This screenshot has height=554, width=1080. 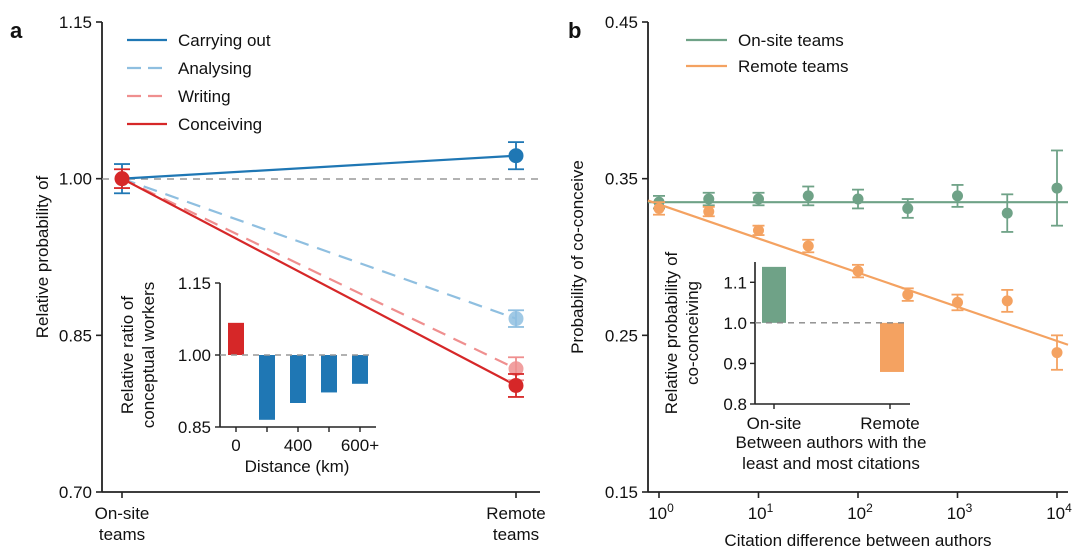 I want to click on inset-y-tick-label-a: 0.85, so click(x=194, y=427).